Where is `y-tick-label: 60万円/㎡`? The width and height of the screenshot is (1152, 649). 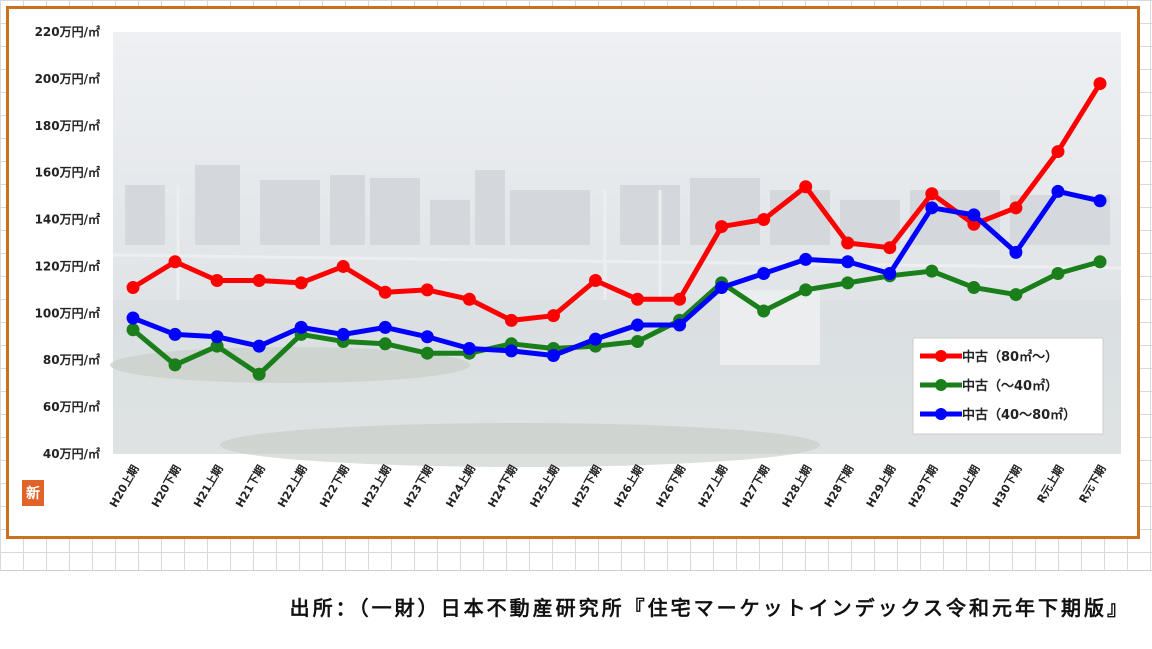 y-tick-label: 60万円/㎡ is located at coordinates (71, 406).